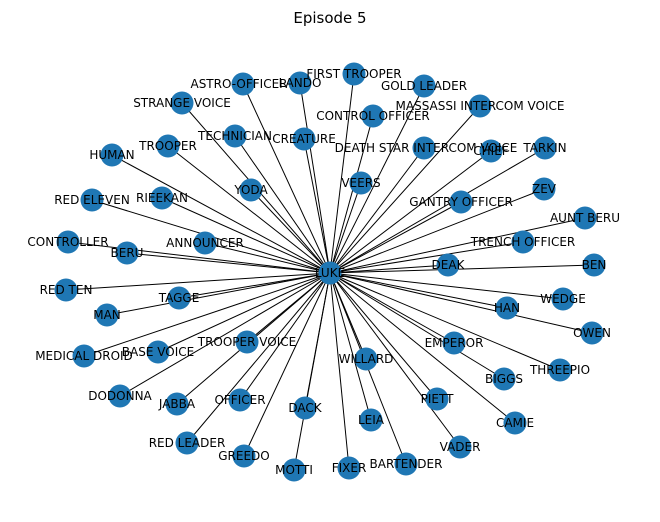 The height and width of the screenshot is (522, 660). What do you see at coordinates (515, 423) in the screenshot?
I see `node-label-camie: CAMIE` at bounding box center [515, 423].